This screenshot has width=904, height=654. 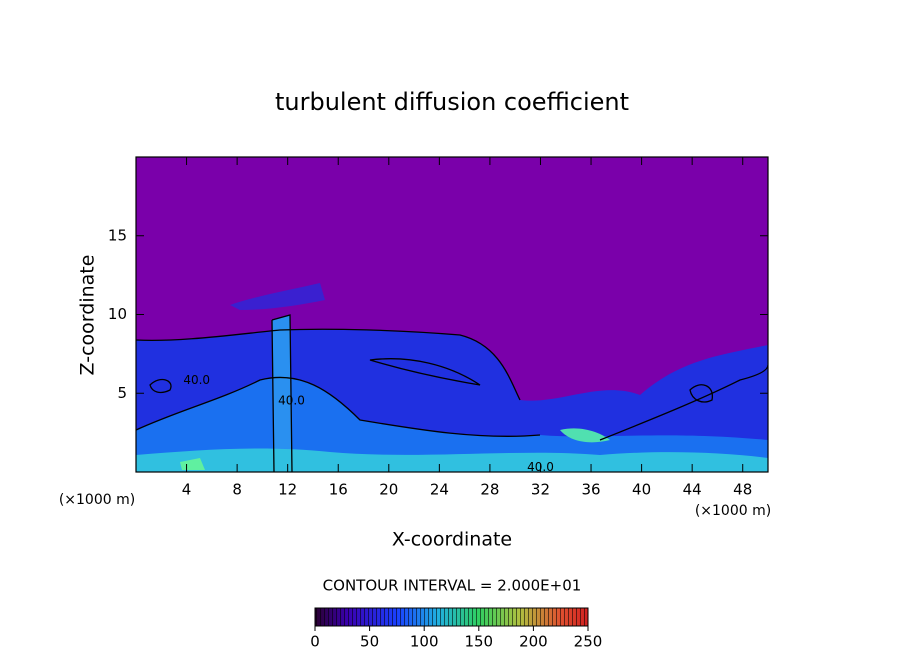 What do you see at coordinates (187, 490) in the screenshot?
I see `x-tick-label: 4` at bounding box center [187, 490].